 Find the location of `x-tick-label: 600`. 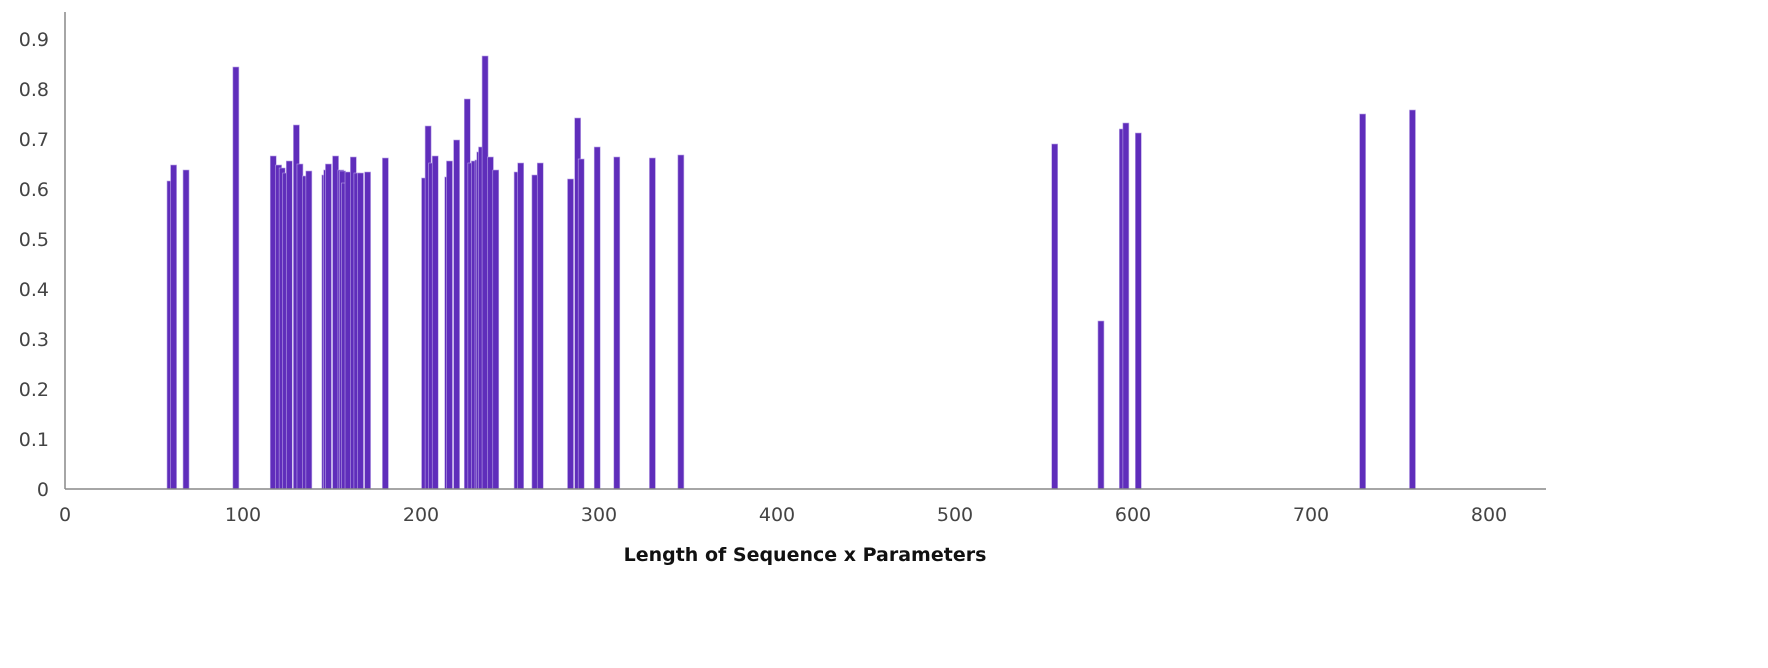

x-tick-label: 600 is located at coordinates (1133, 515).